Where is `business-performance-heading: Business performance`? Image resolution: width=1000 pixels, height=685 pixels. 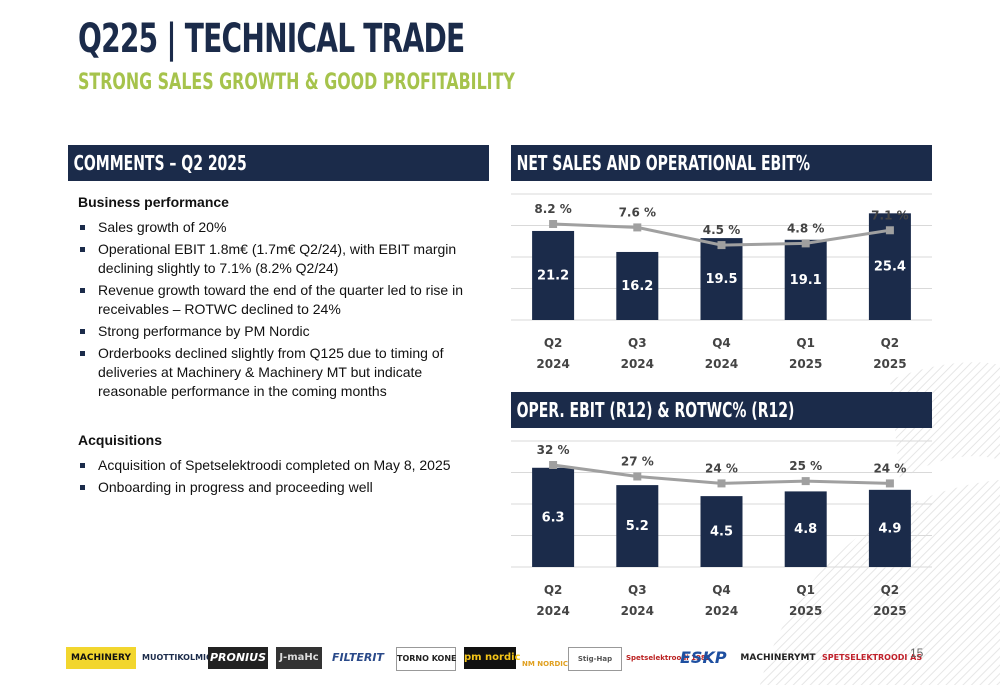
business-performance-heading: Business performance is located at coordinates (153, 202).